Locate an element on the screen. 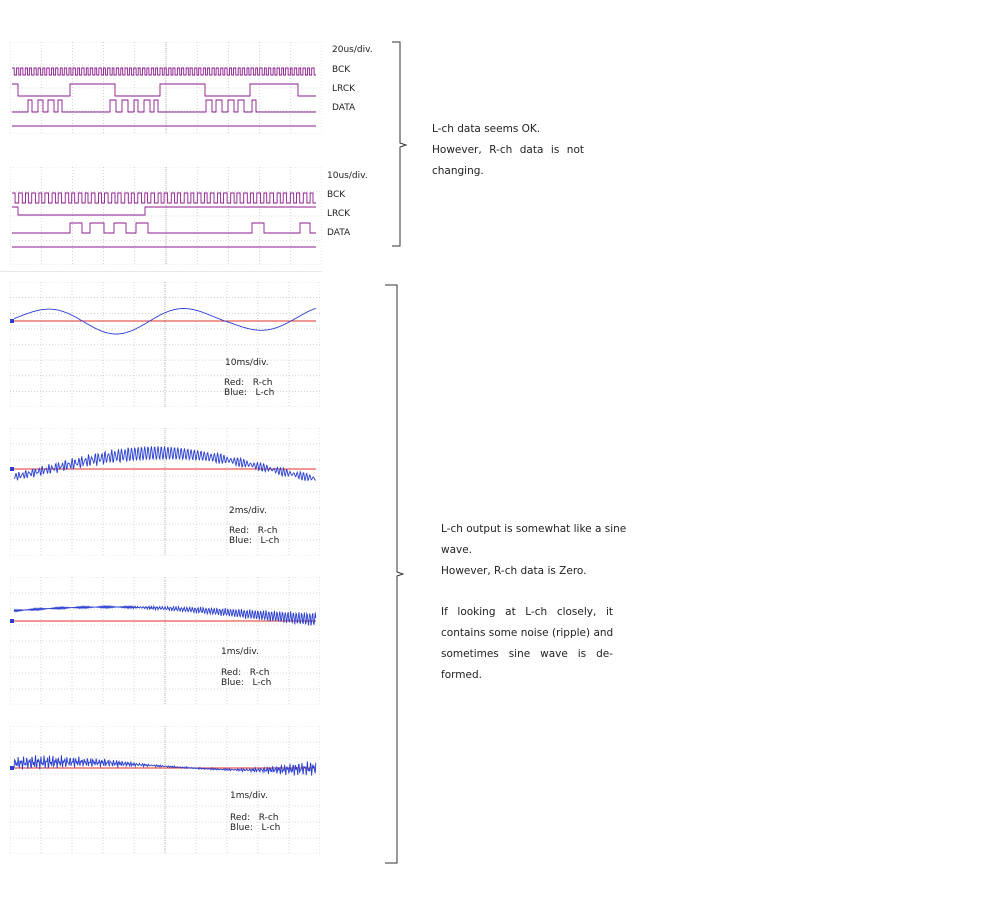 The height and width of the screenshot is (897, 999). analog-legend-blue-1: Blue: L-ch is located at coordinates (249, 393).